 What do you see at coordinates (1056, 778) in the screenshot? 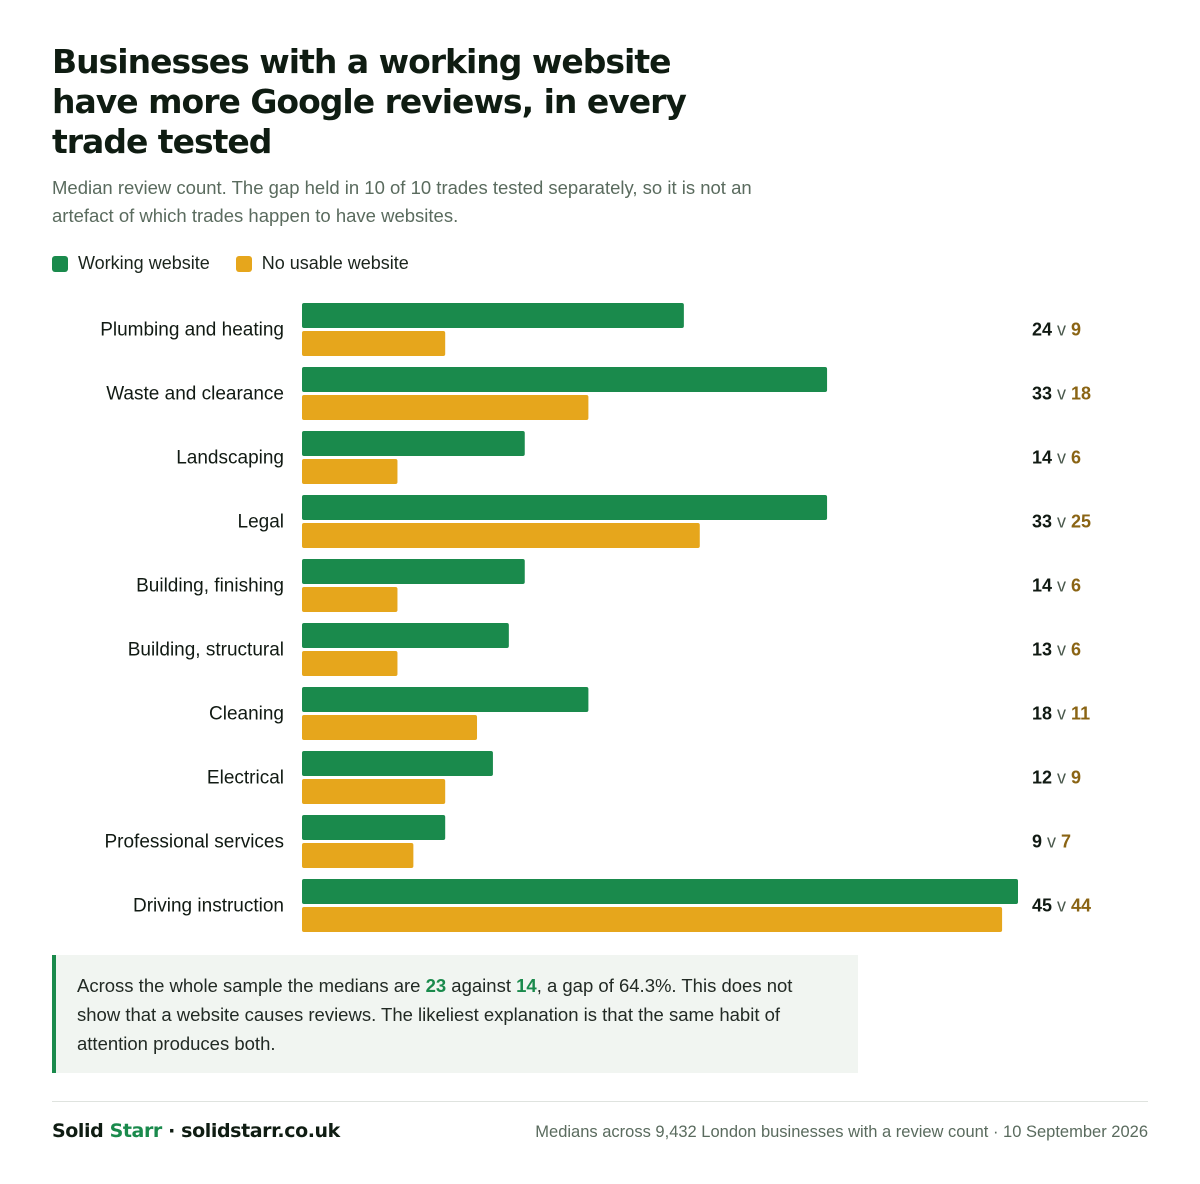
I see `value-label: 12 v 9` at bounding box center [1056, 778].